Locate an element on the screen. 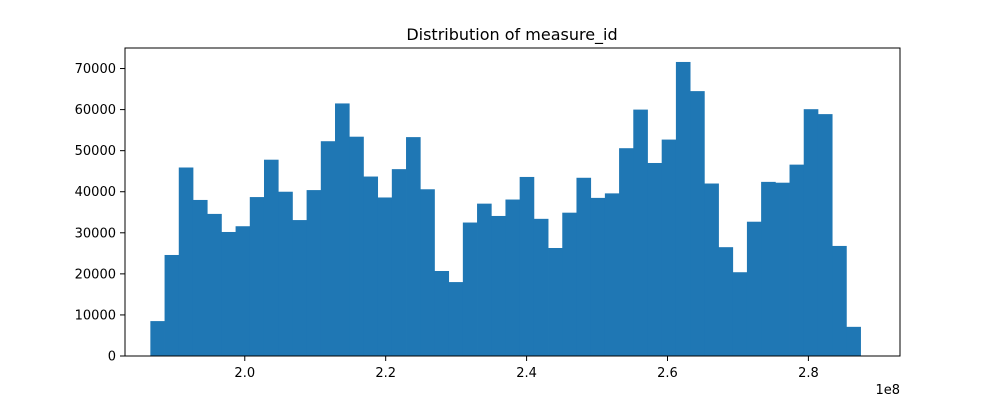 This screenshot has width=1000, height=400. y-tick-label: 40000 is located at coordinates (95, 192).